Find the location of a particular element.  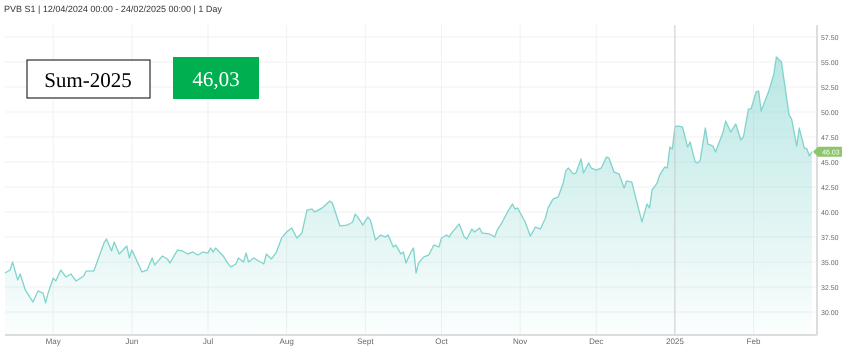

x-tick-label: Aug is located at coordinates (287, 341).